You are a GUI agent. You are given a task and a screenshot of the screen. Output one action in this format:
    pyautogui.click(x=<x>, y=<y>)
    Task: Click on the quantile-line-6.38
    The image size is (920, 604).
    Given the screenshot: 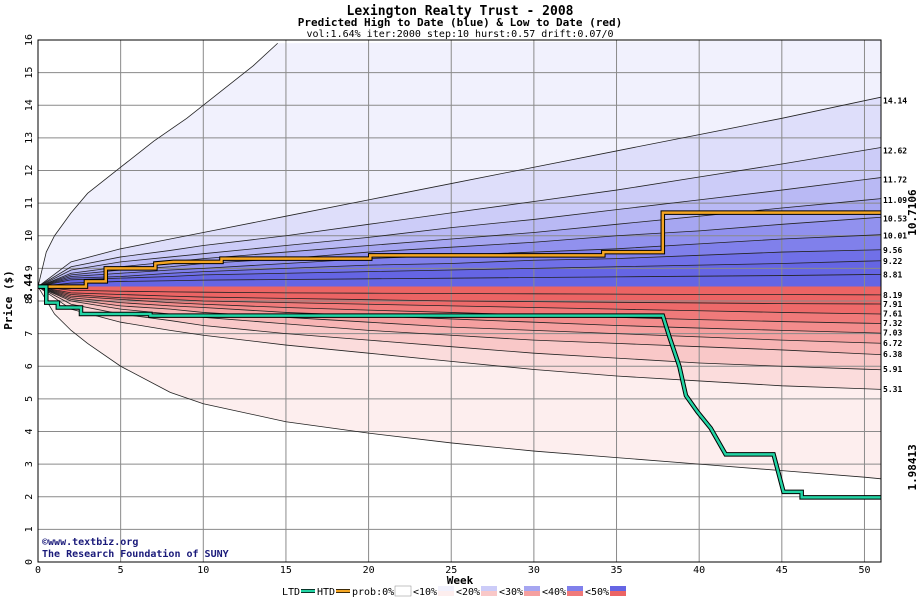 What is the action you would take?
    pyautogui.click(x=459, y=321)
    